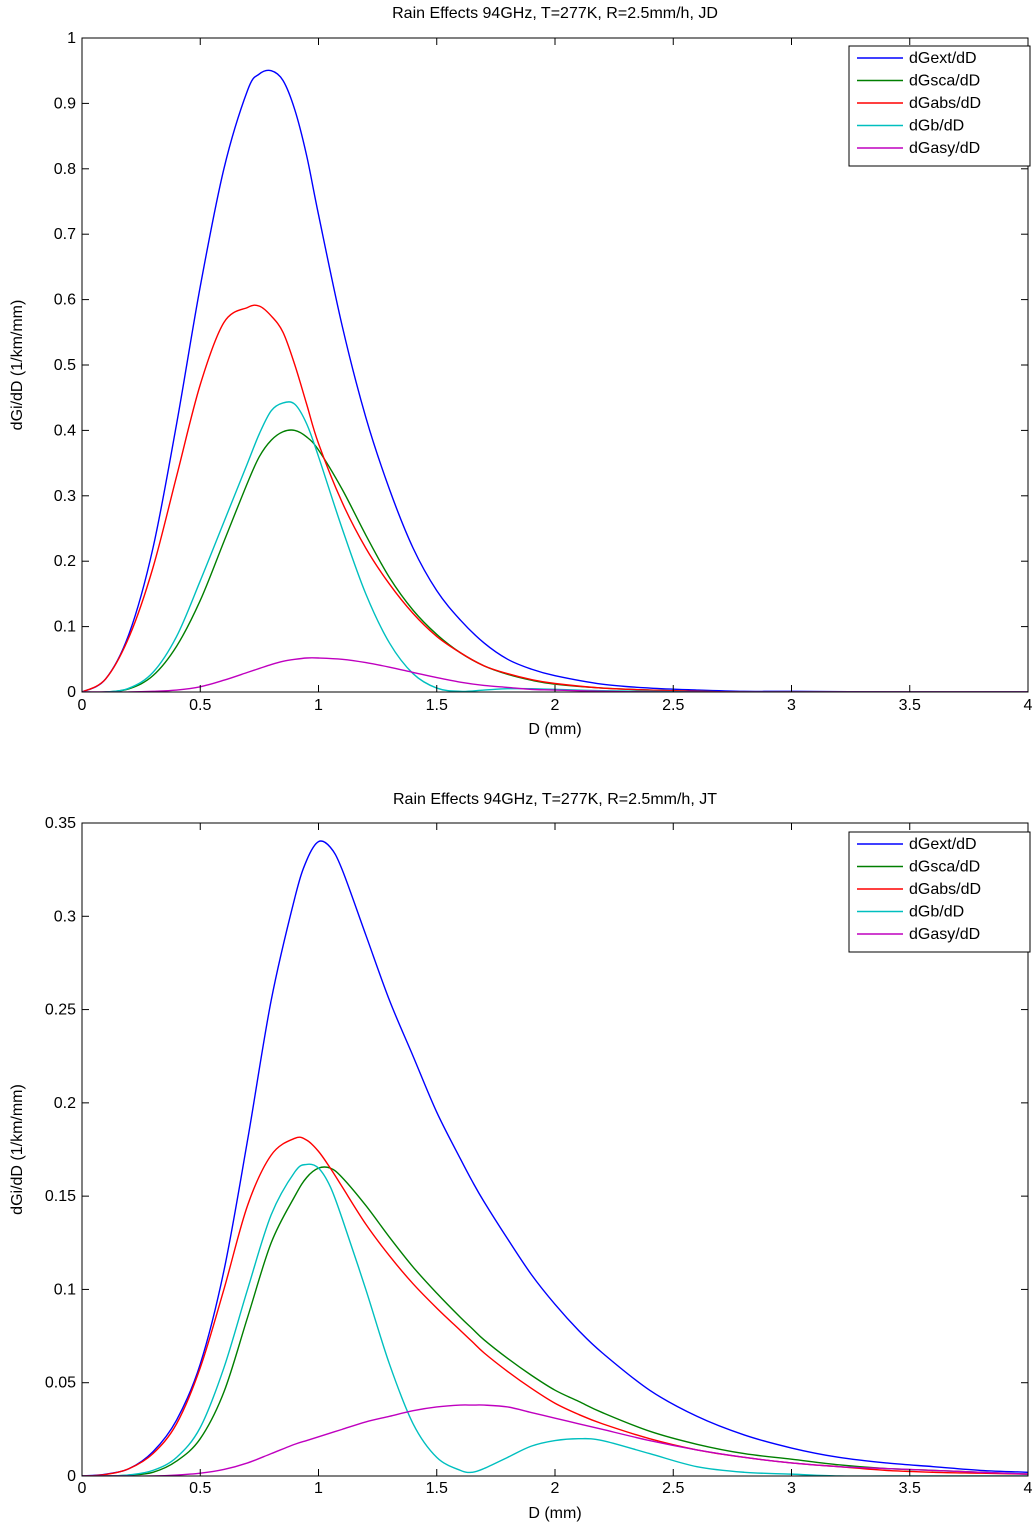 Image resolution: width=1035 pixels, height=1528 pixels. What do you see at coordinates (71, 38) in the screenshot?
I see `y-tick-label: 1` at bounding box center [71, 38].